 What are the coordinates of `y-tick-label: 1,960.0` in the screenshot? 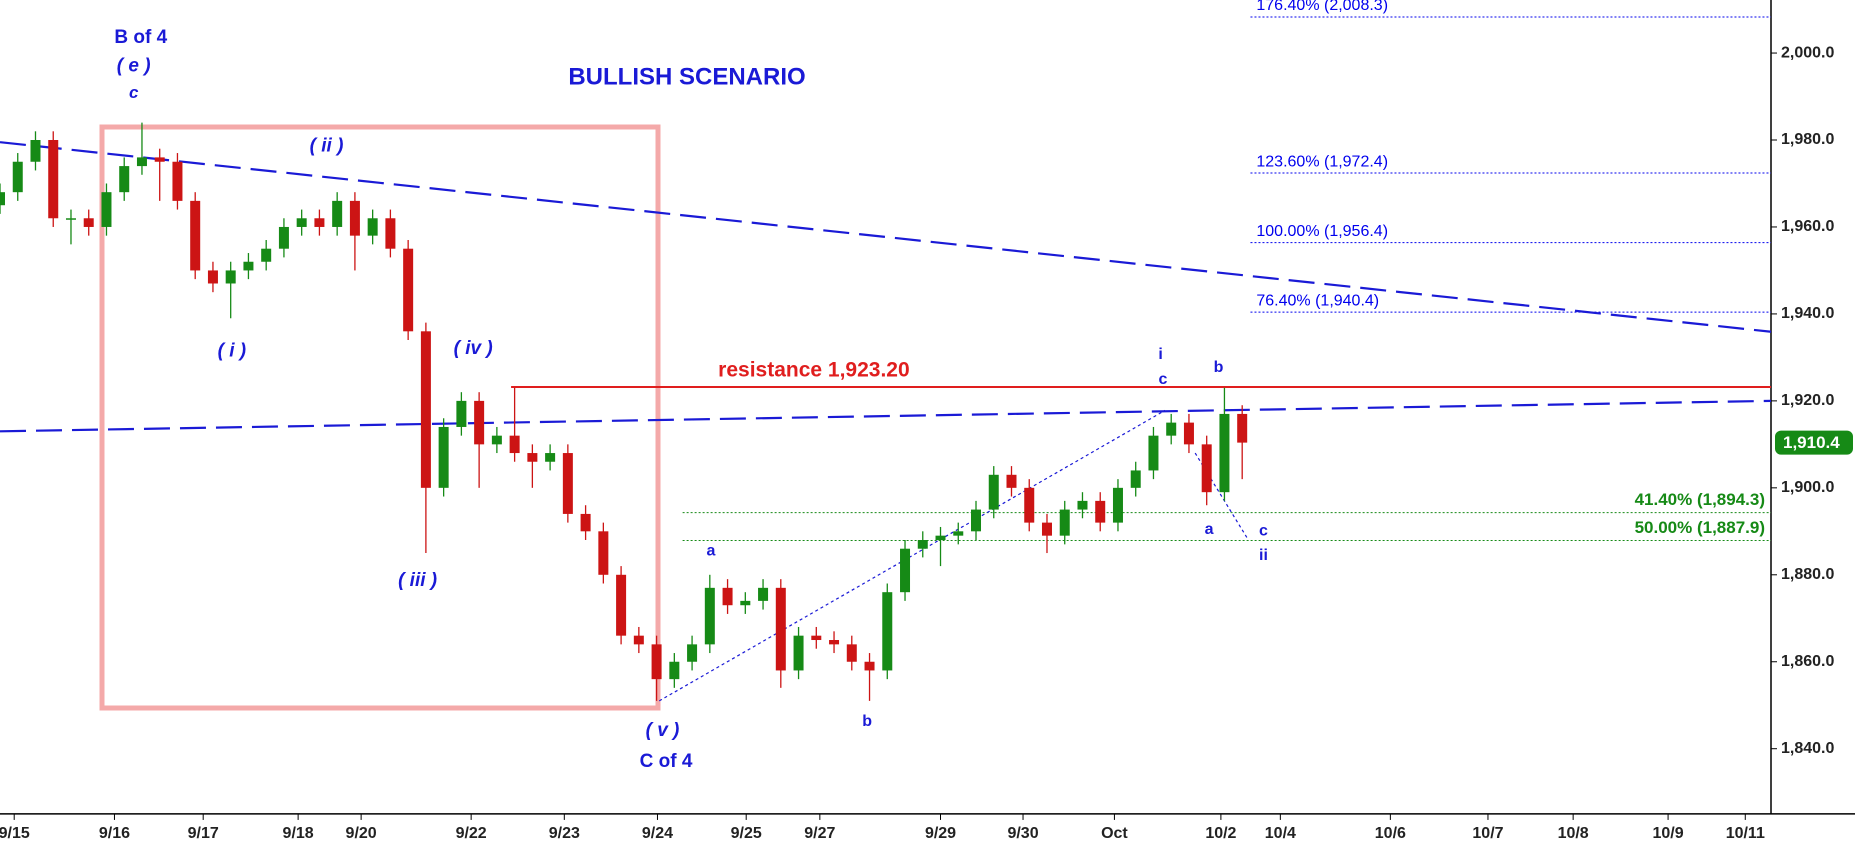 It's located at (1807, 226).